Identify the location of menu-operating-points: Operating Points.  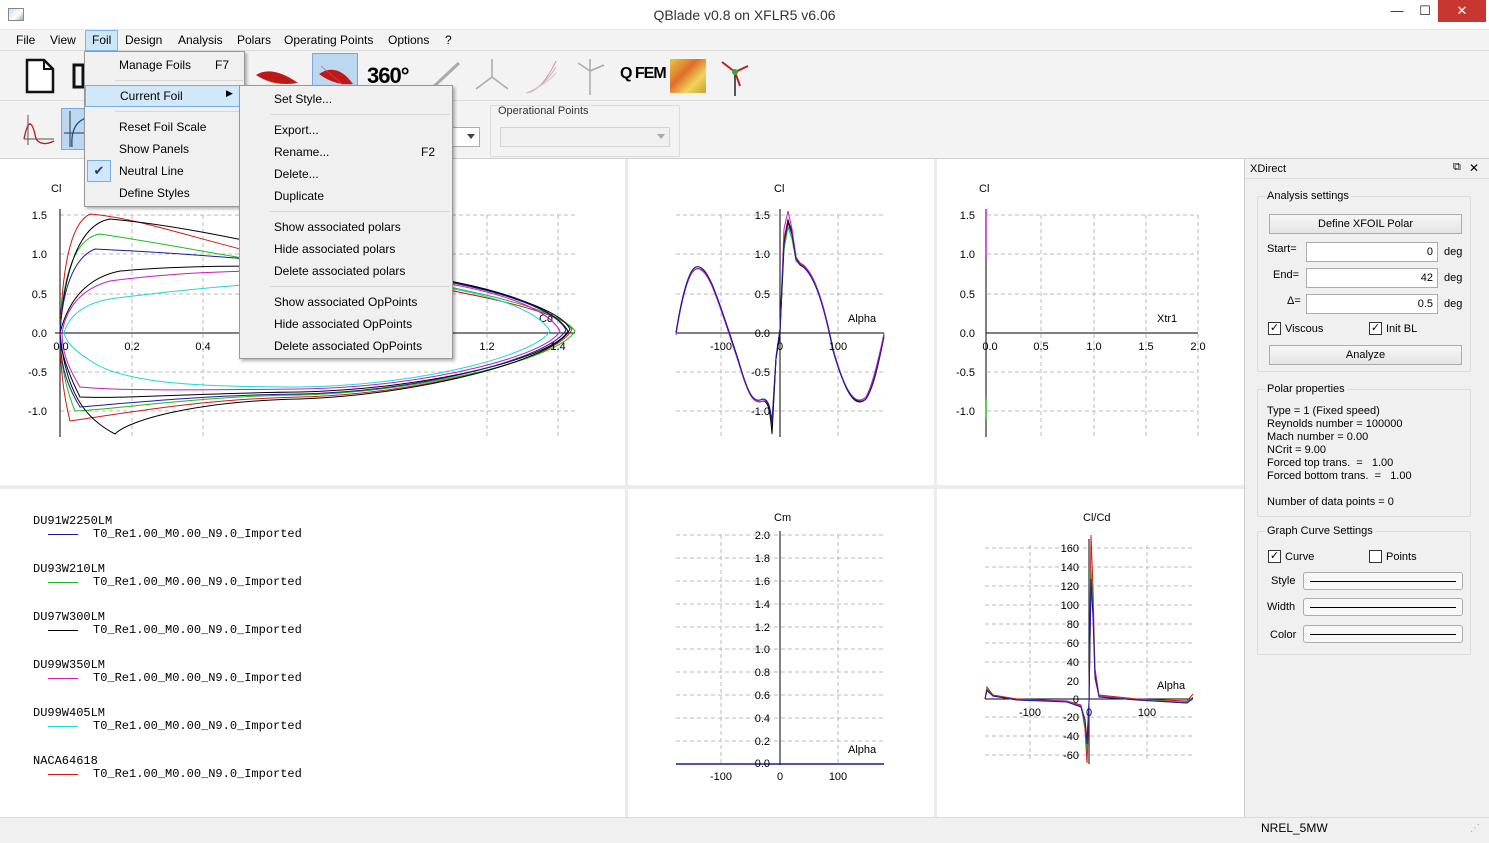
(329, 40).